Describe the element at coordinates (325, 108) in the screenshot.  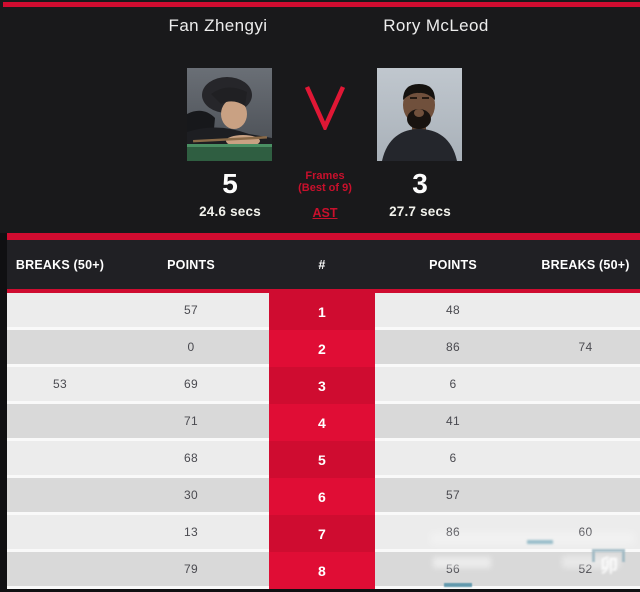
I see `versus-icon` at that location.